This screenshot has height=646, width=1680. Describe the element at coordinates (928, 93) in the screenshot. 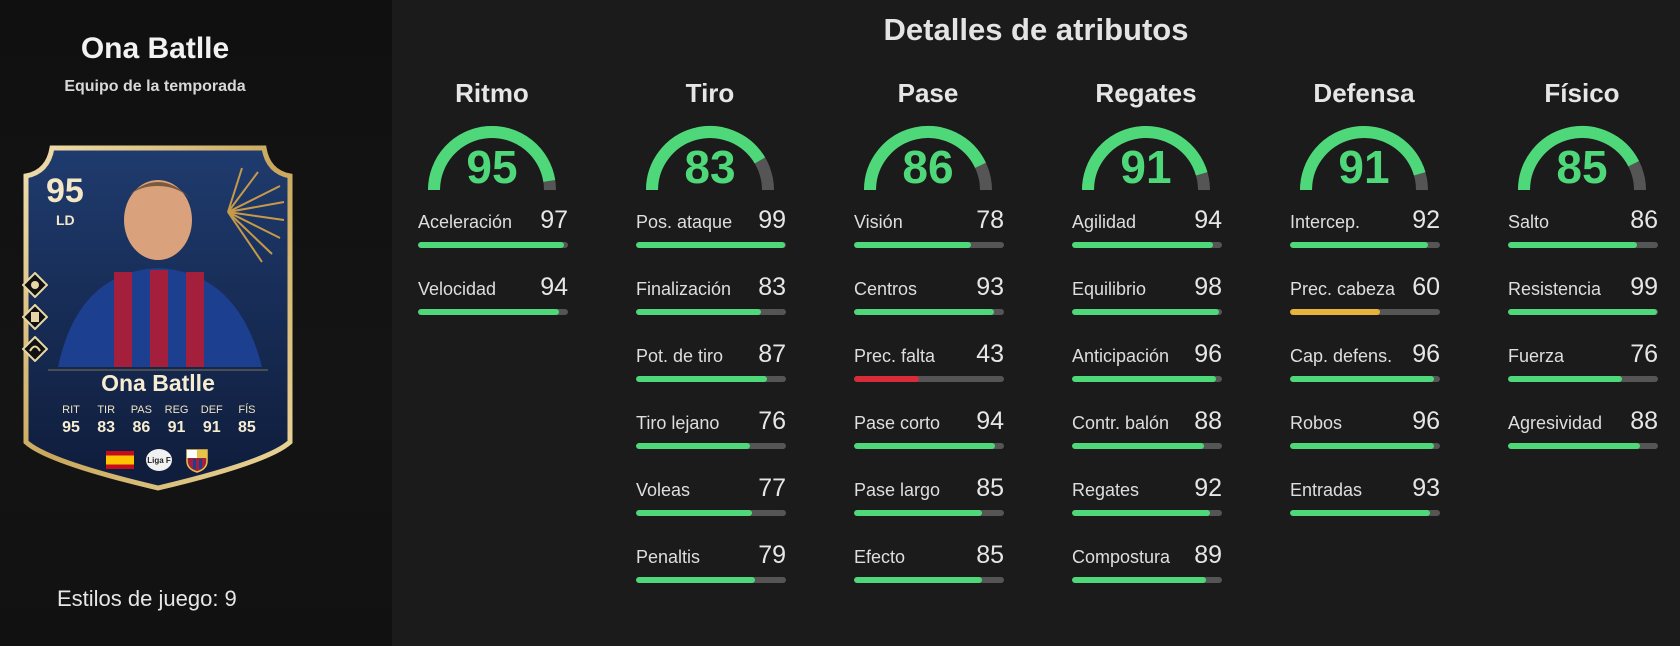

I see `category-name: Pase` at that location.